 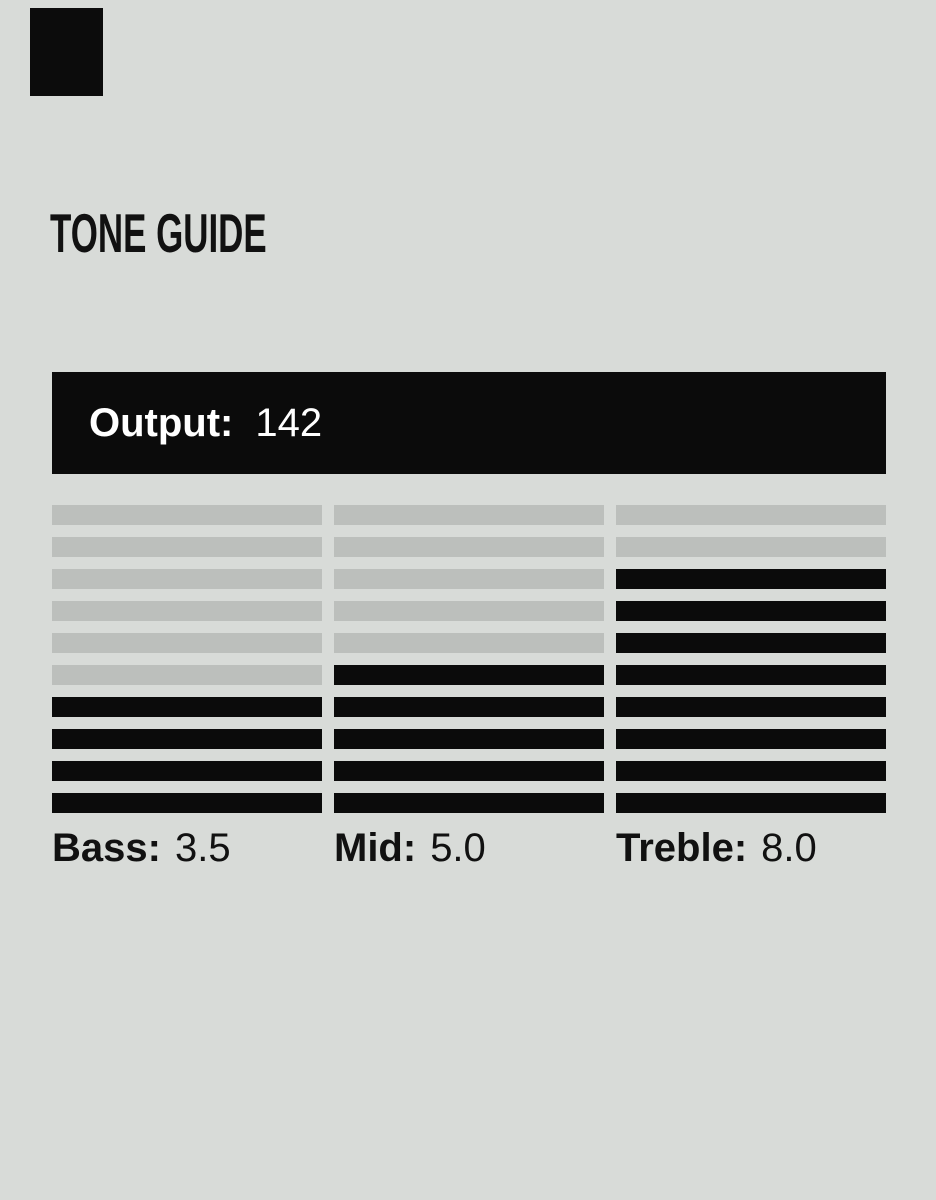 What do you see at coordinates (187, 611) in the screenshot?
I see `meter-segment-bass-4-empty` at bounding box center [187, 611].